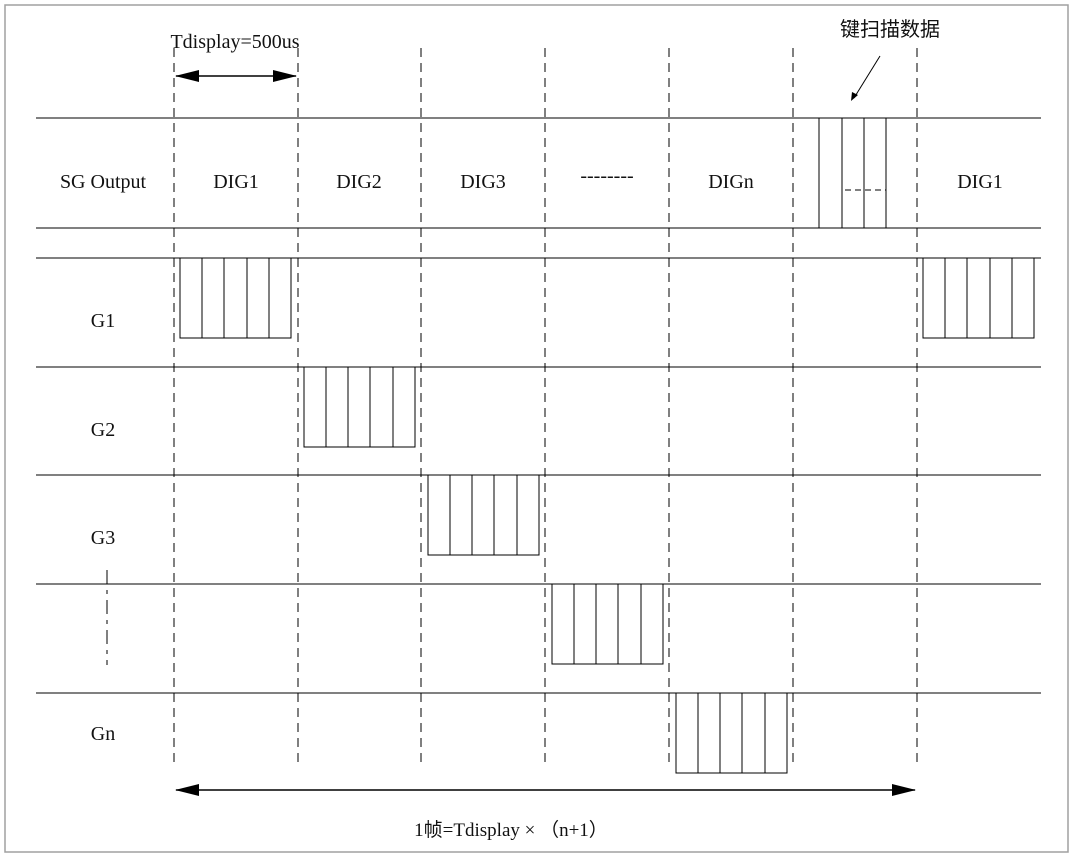  Describe the element at coordinates (978, 298) in the screenshot. I see `pulse-block-g1-repeat` at that location.